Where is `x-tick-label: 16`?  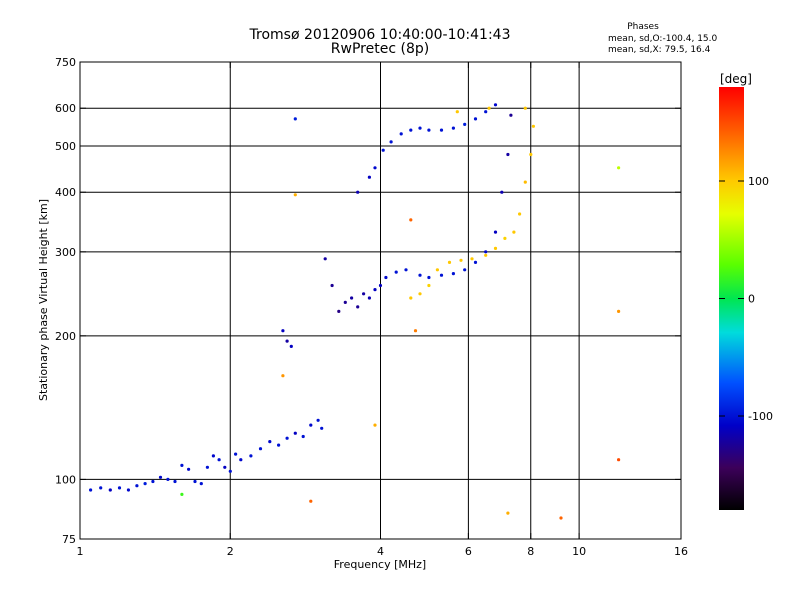 x-tick-label: 16 is located at coordinates (681, 551).